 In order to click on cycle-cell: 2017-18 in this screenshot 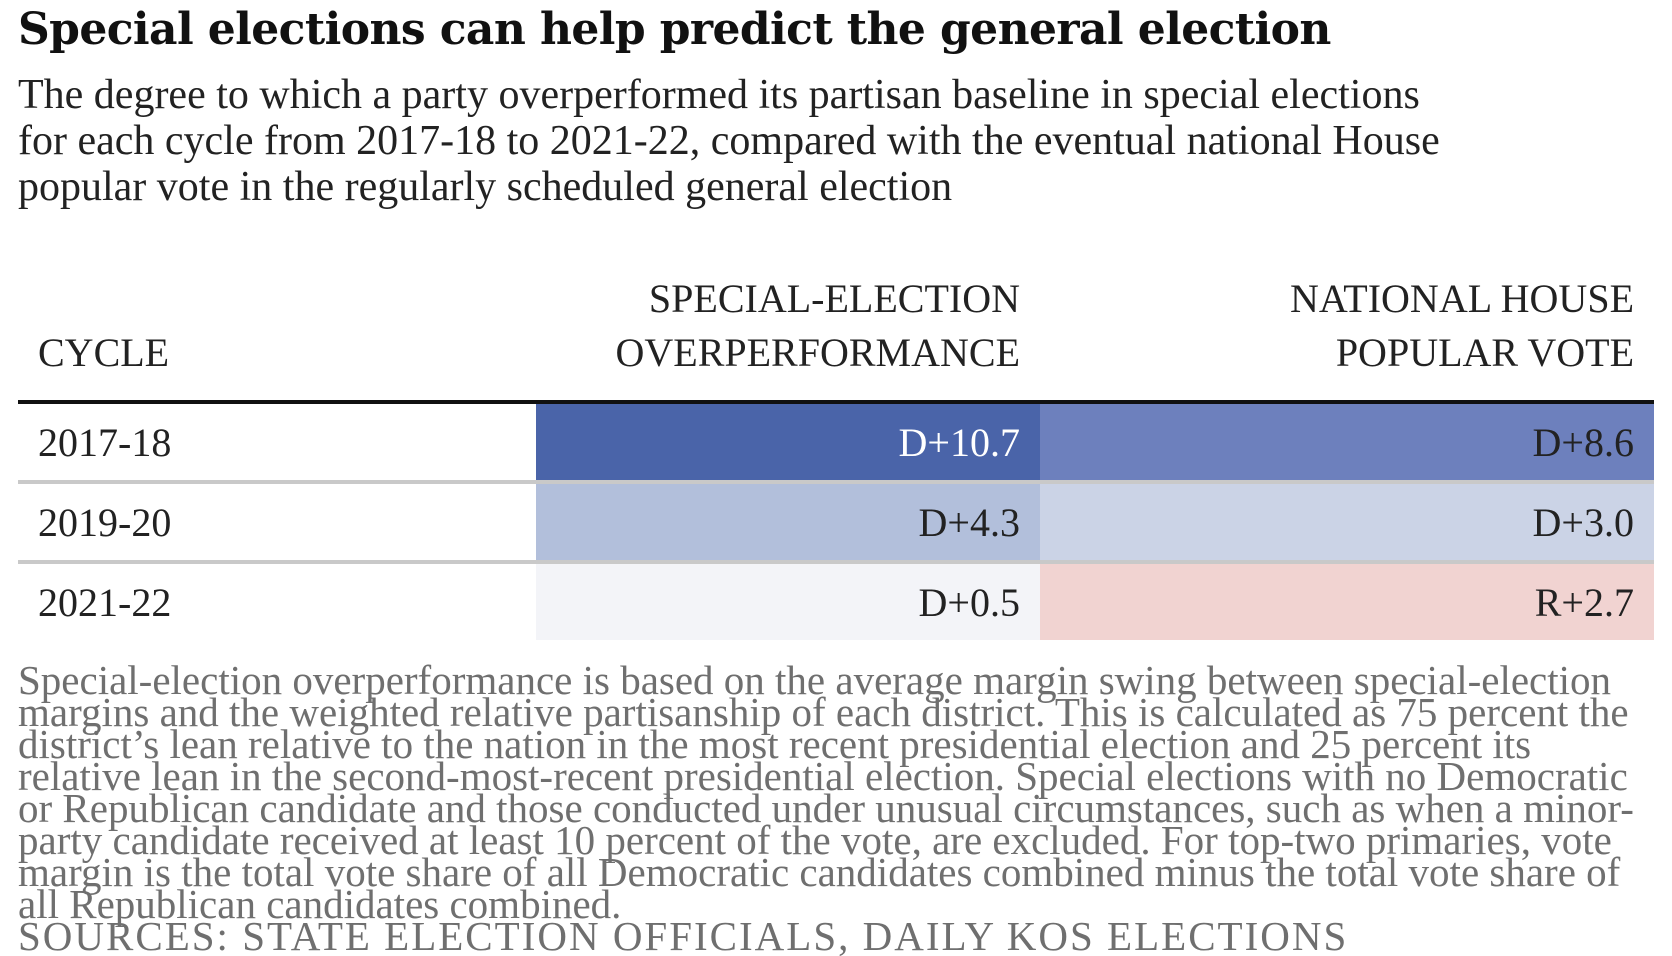, I will do `click(277, 443)`.